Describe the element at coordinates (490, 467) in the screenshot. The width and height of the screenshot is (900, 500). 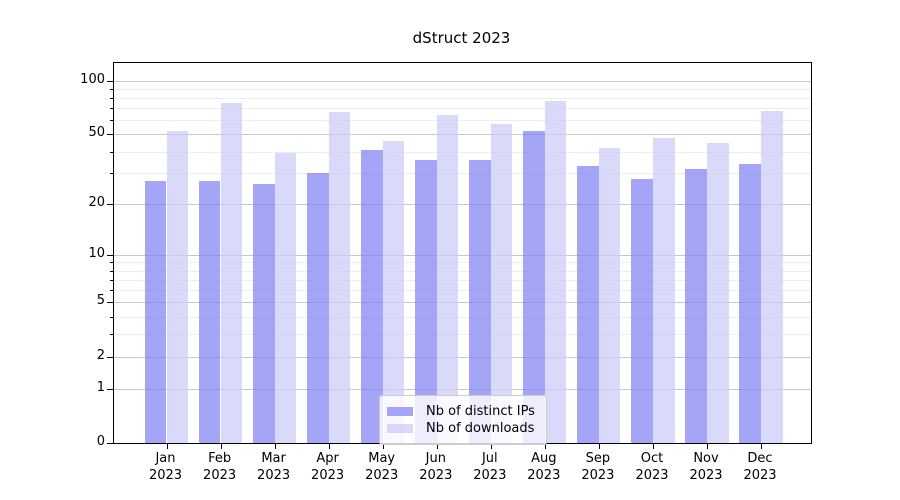
I see `x-tick-label: Jul 2023` at that location.